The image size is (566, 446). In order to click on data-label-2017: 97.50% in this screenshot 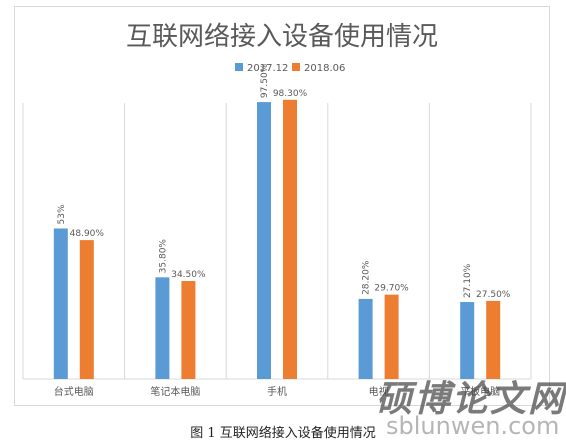, I will do `click(265, 80)`.